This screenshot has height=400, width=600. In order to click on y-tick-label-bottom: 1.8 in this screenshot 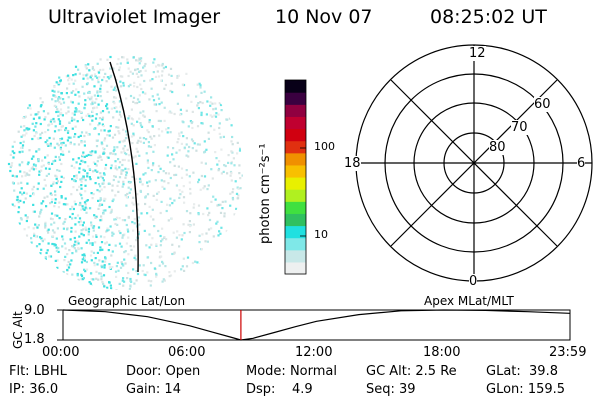, I will do `click(34, 339)`.